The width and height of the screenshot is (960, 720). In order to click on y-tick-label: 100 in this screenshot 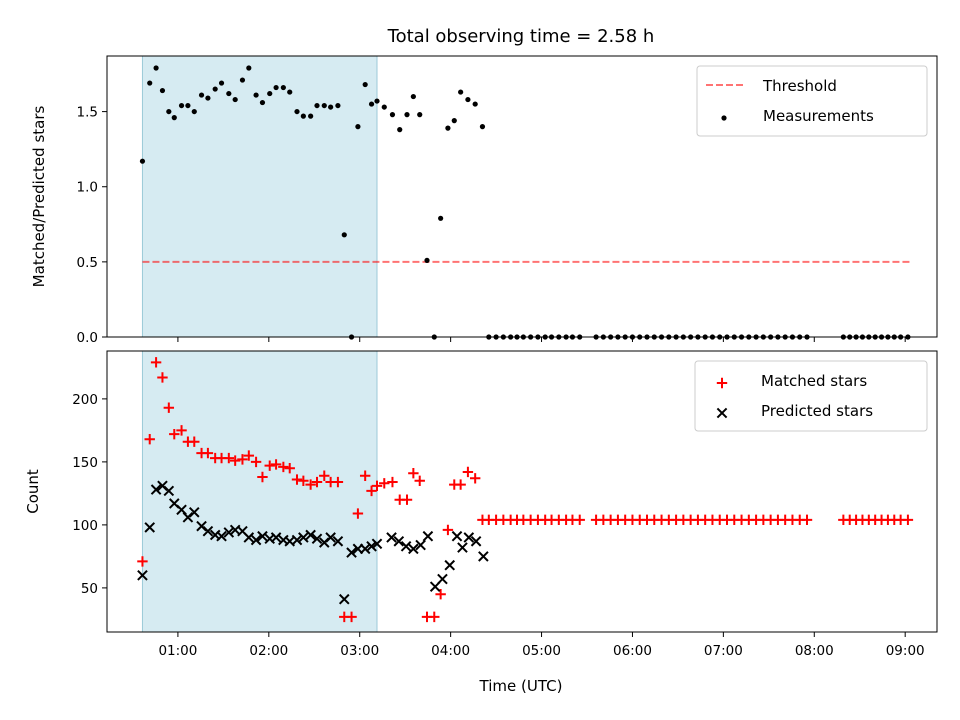, I will do `click(85, 526)`.